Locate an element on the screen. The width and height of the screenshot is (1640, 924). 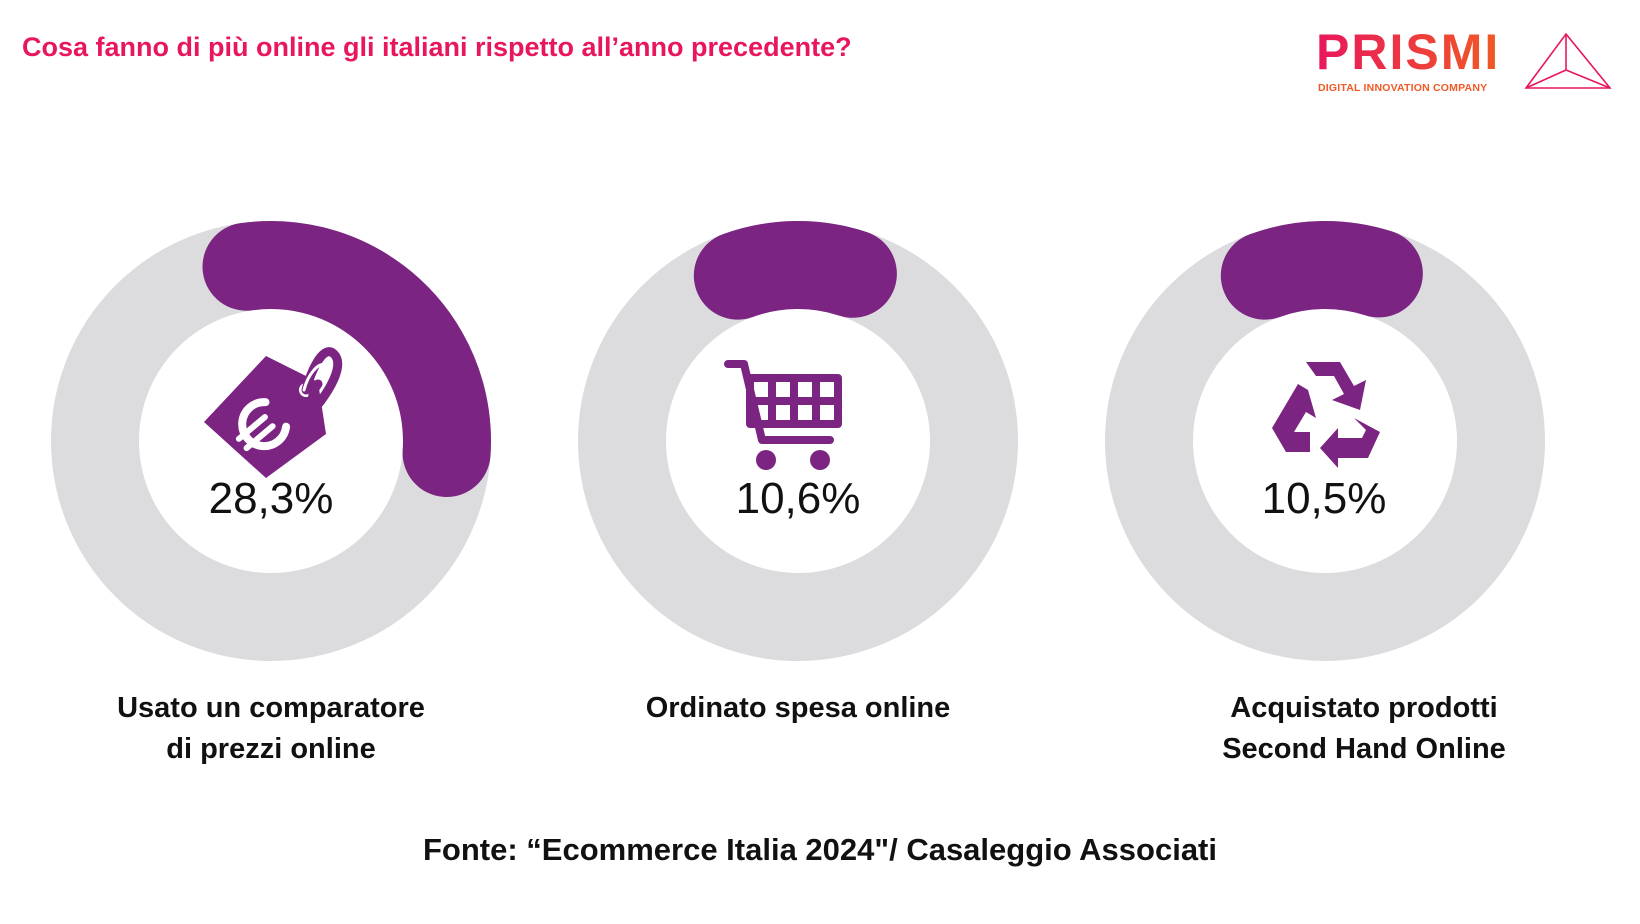
logo-wordmark: PRISMI is located at coordinates (1408, 52).